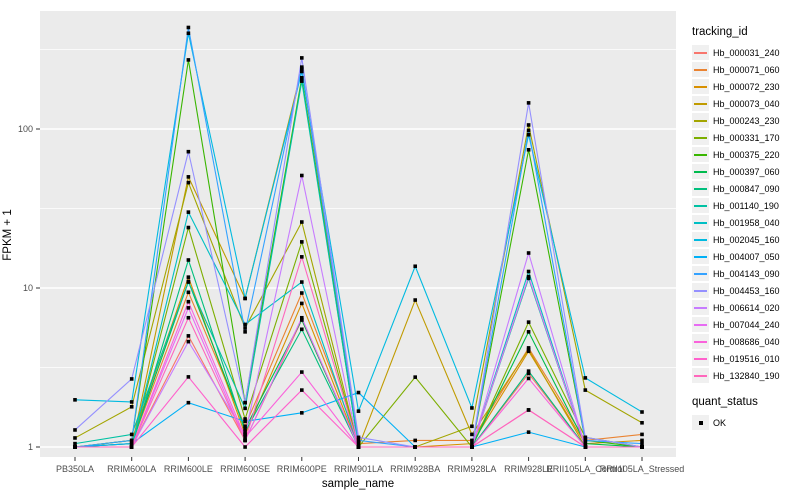  What do you see at coordinates (746, 290) in the screenshot?
I see `legend-entry-label: Hb_004453_160` at bounding box center [746, 290].